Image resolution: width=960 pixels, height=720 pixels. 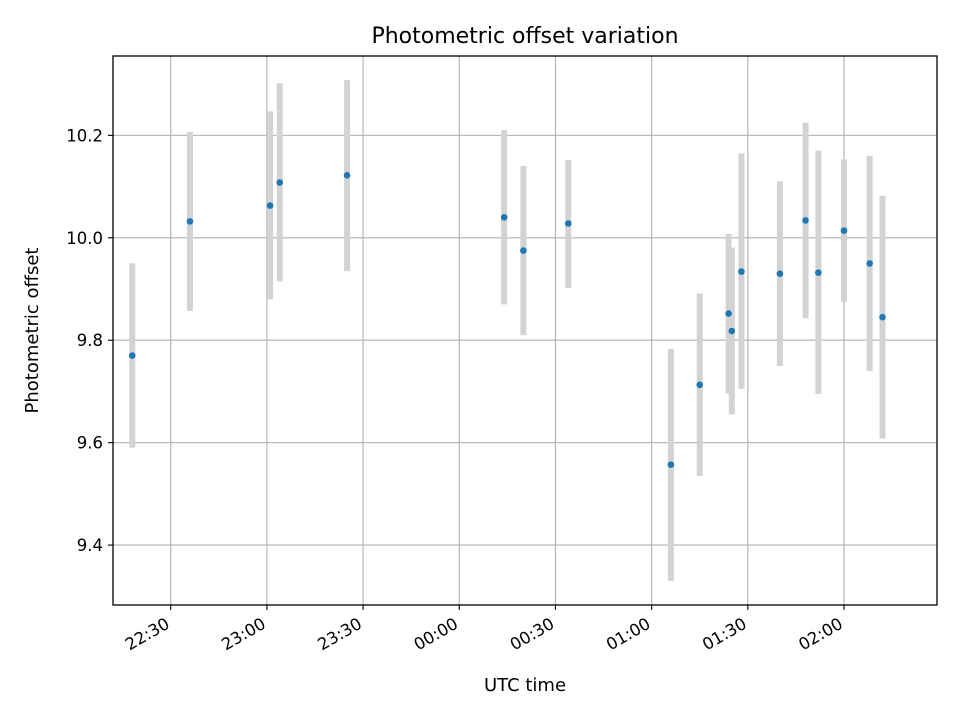 I want to click on y-axis-ticks: 9.4 9.6 9.8 10.0 10.2, so click(x=89, y=340).